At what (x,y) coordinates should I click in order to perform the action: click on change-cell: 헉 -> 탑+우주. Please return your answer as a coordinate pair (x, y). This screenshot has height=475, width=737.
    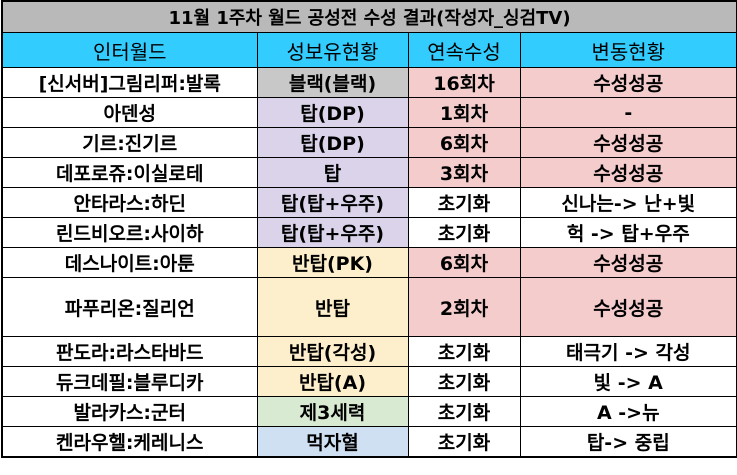
    Looking at the image, I should click on (628, 232).